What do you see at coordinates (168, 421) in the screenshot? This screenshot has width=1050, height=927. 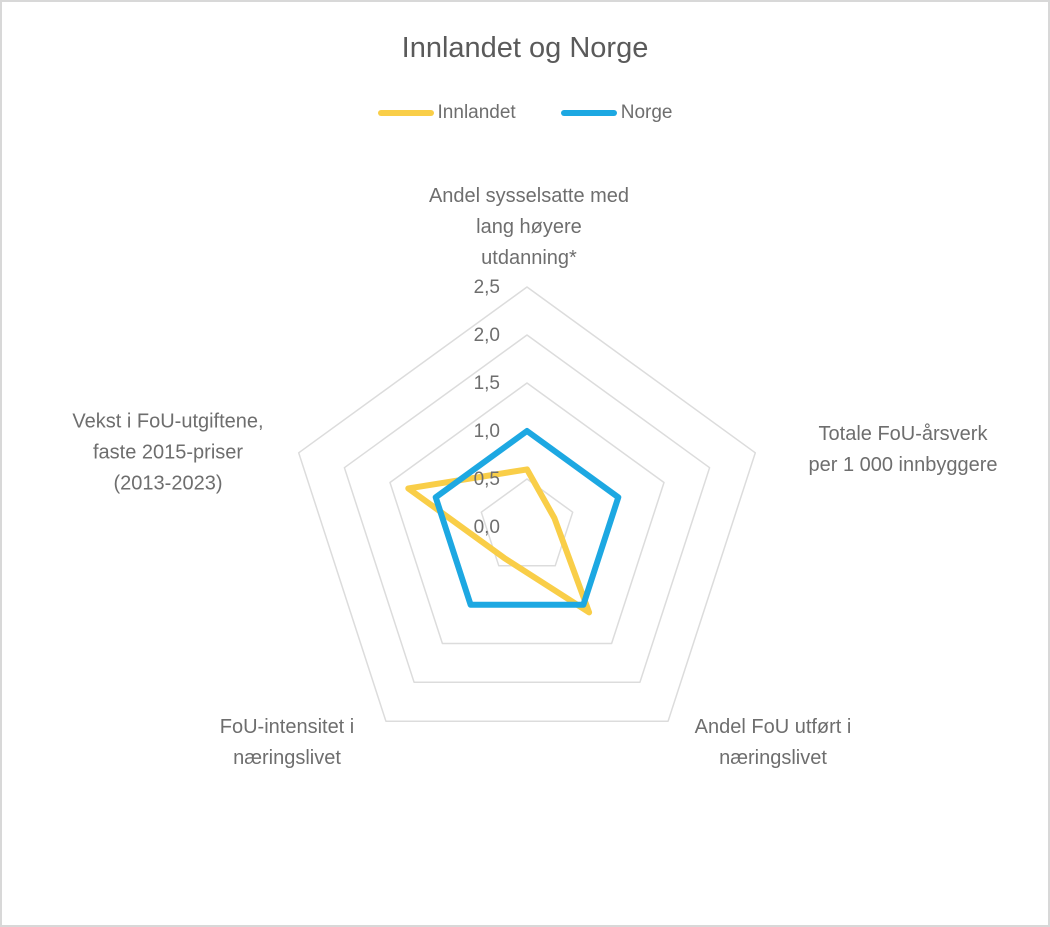 I see `axis-label-line: Vekst i FoU-utgiftene,` at bounding box center [168, 421].